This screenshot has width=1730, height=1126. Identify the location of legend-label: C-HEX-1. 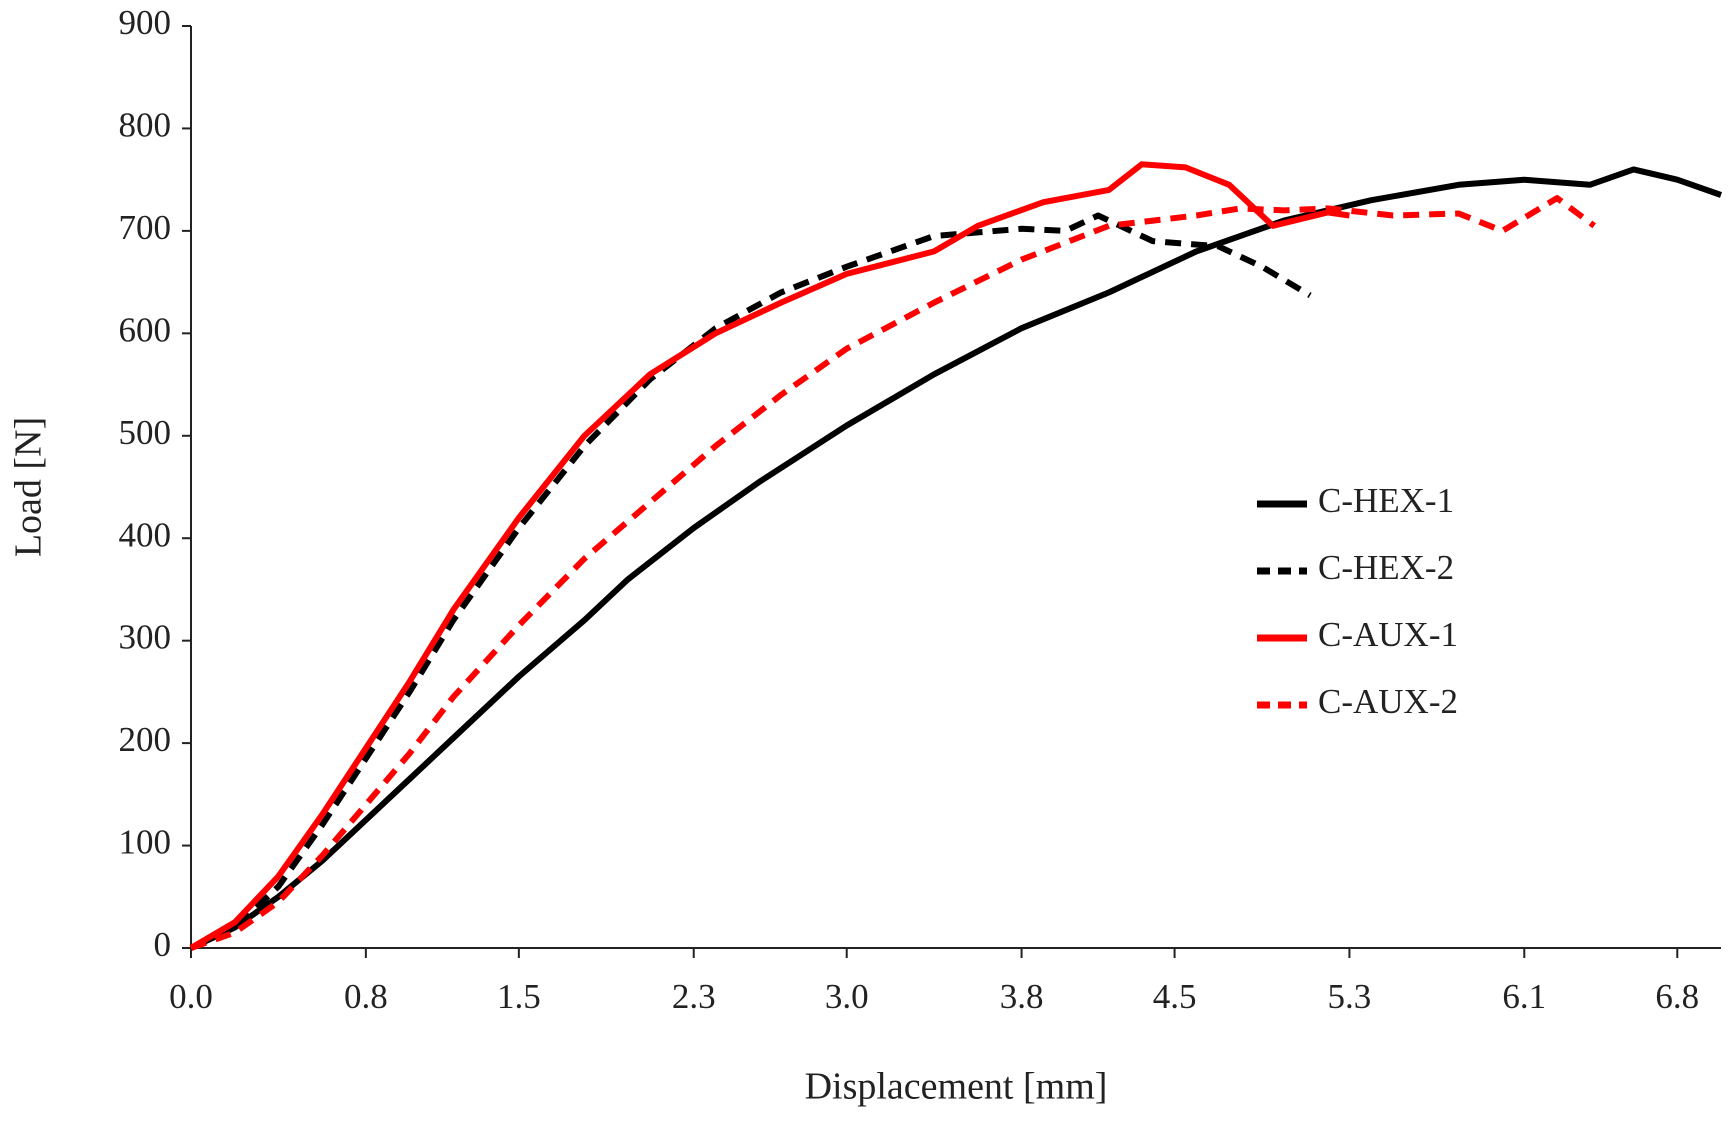
(1386, 500).